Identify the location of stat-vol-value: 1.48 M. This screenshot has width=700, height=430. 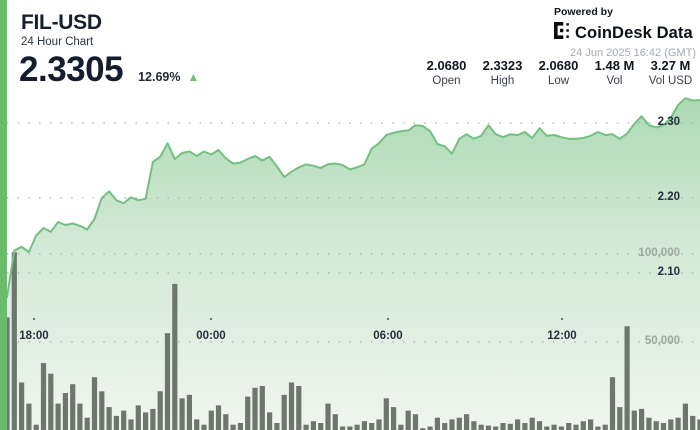
(614, 65).